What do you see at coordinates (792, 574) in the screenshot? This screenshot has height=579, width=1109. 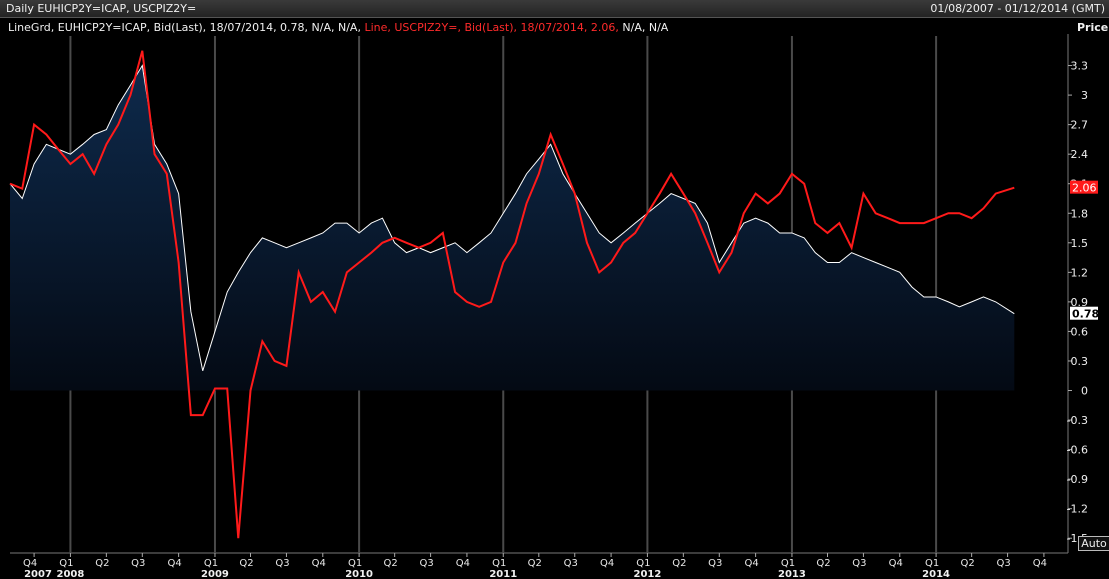 I see `x-year-label: 2013` at bounding box center [792, 574].